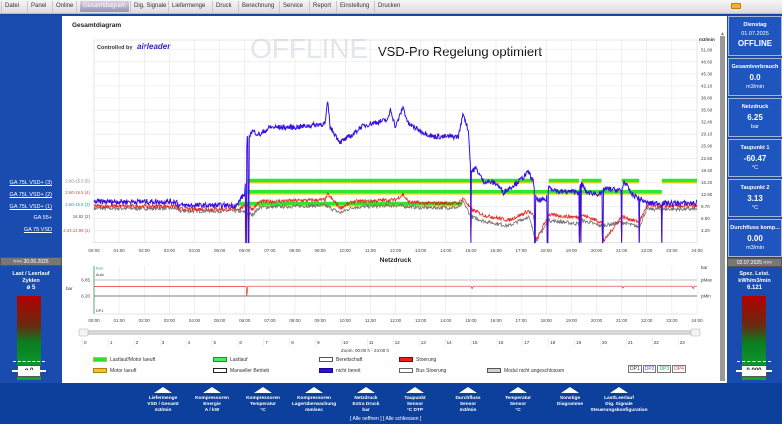  Describe the element at coordinates (30, 195) in the screenshot. I see `compressor-link: GA 75L VSD+ (2)` at that location.